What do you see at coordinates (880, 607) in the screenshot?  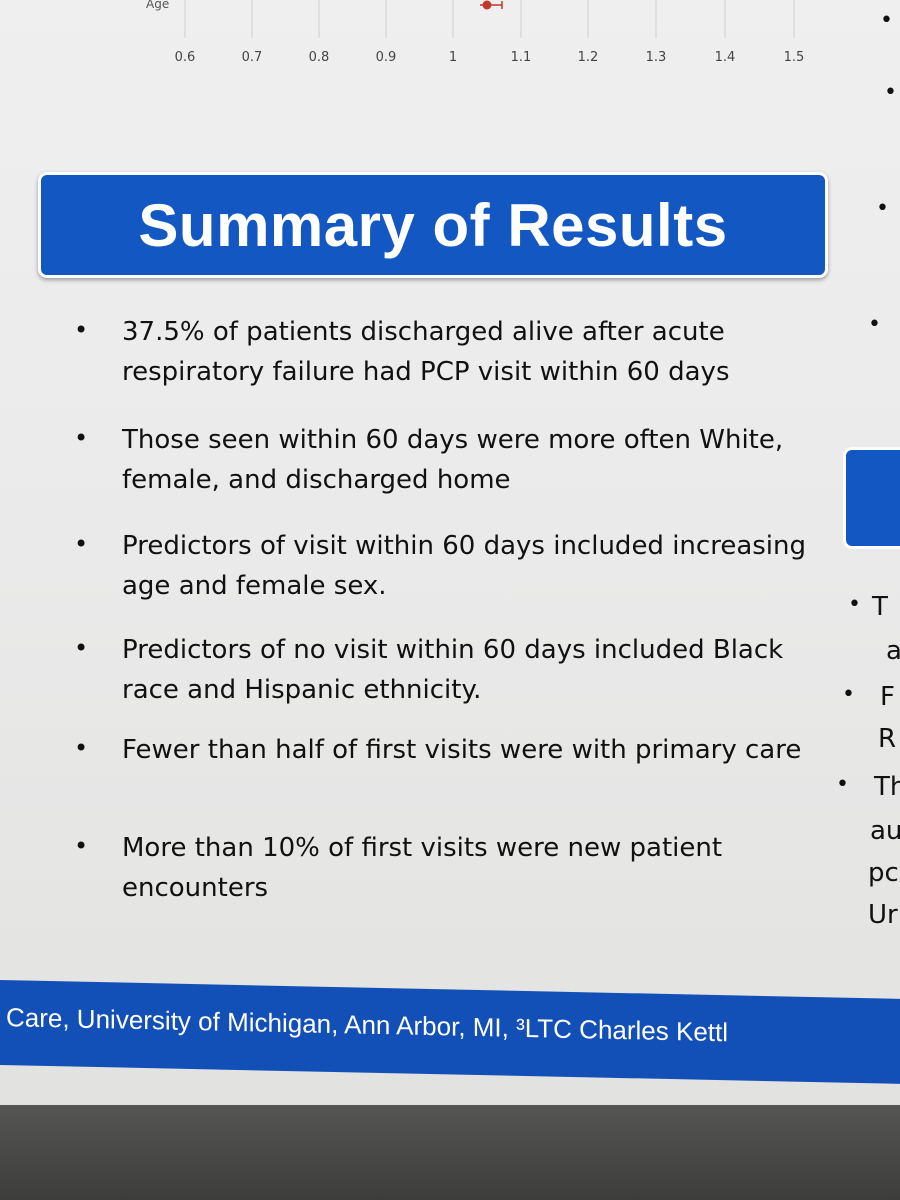 I see `cropped-text: T` at bounding box center [880, 607].